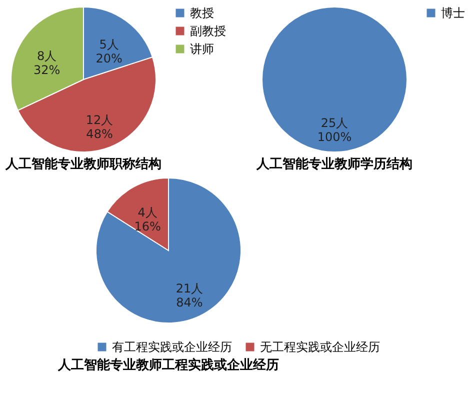 The image size is (476, 397). Describe the element at coordinates (83, 164) in the screenshot. I see `text: 人工智能专业教师职称结构` at that location.